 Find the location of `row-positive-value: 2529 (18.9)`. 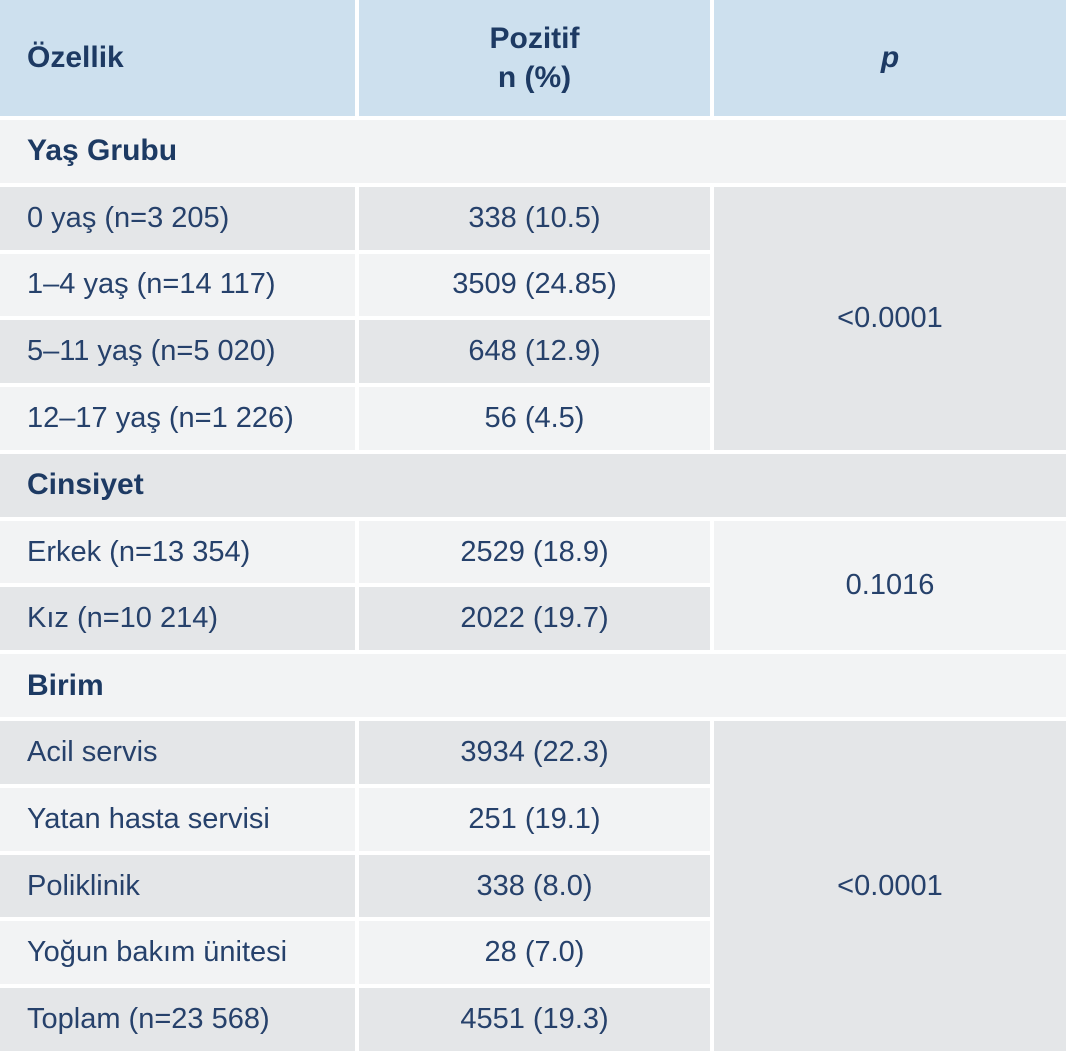

row-positive-value: 2529 (18.9) is located at coordinates (534, 552).